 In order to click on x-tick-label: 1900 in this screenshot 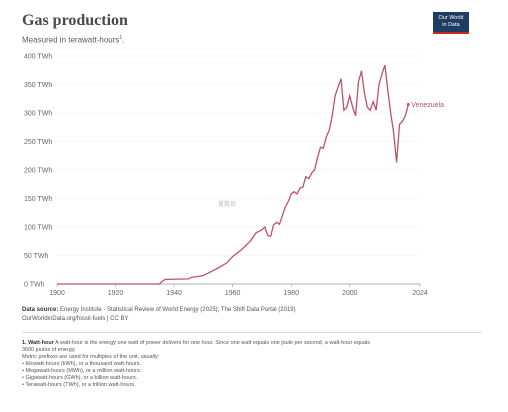, I will do `click(57, 293)`.